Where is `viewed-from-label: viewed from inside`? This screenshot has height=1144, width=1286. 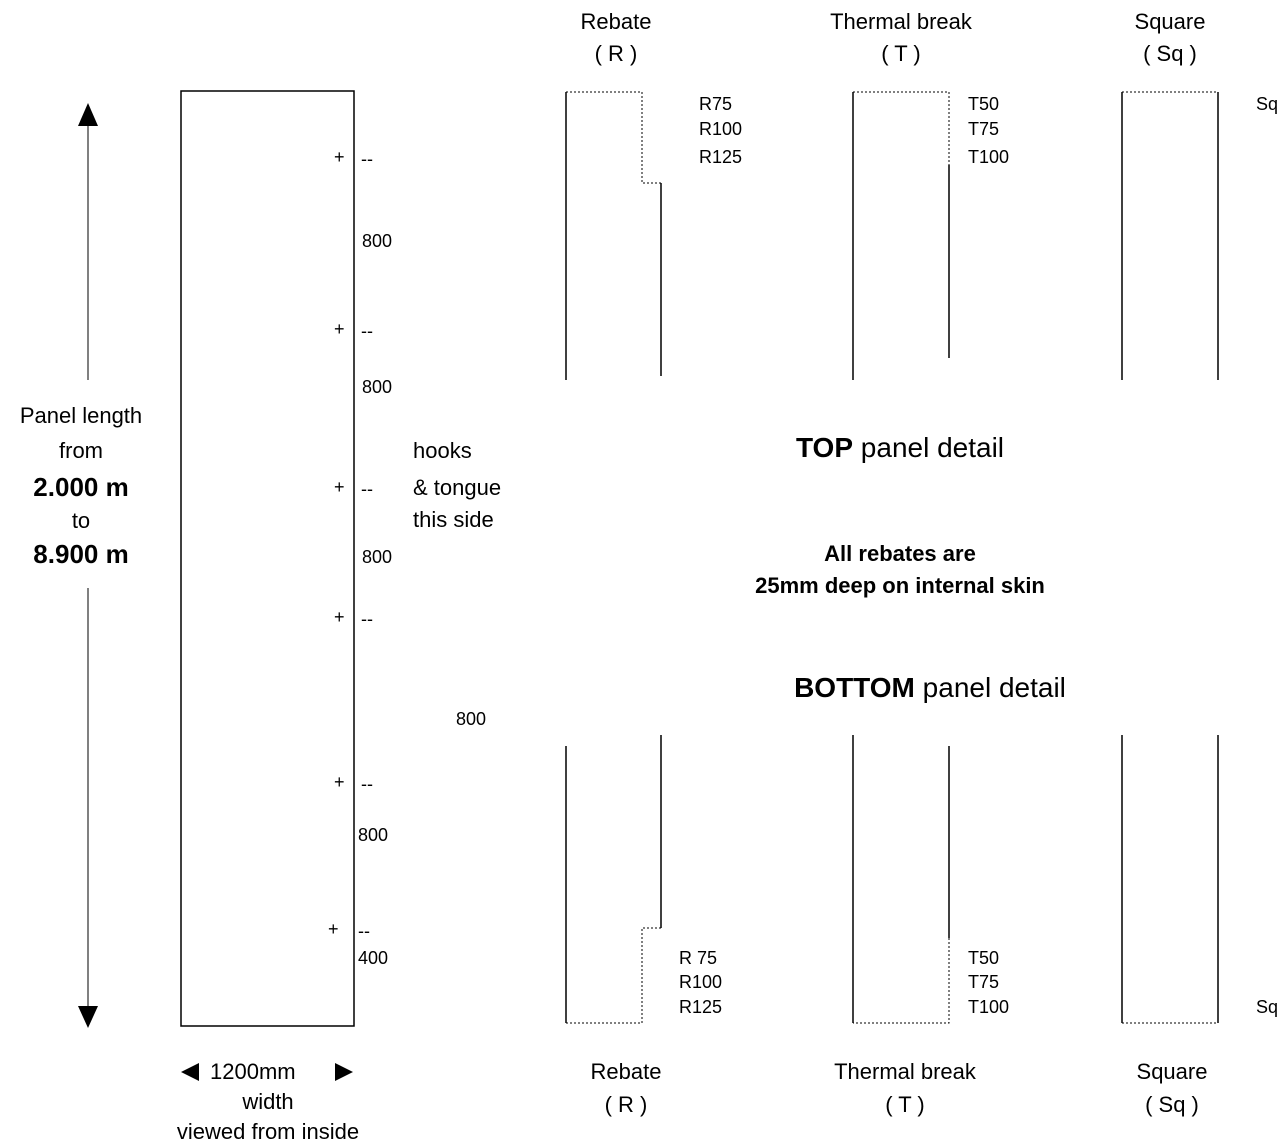 viewed-from-label: viewed from inside is located at coordinates (268, 1131).